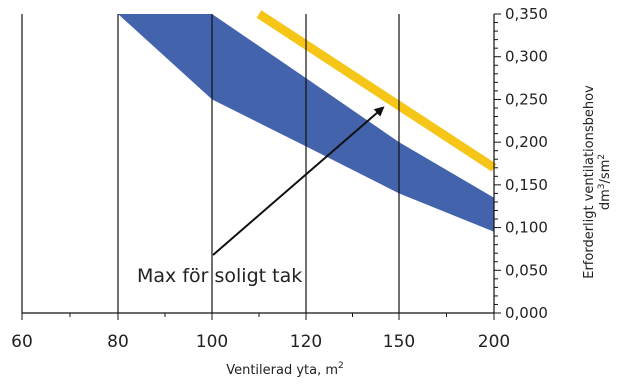 This screenshot has width=620, height=385. What do you see at coordinates (526, 270) in the screenshot?
I see `y-tick-label: 0,050` at bounding box center [526, 270].